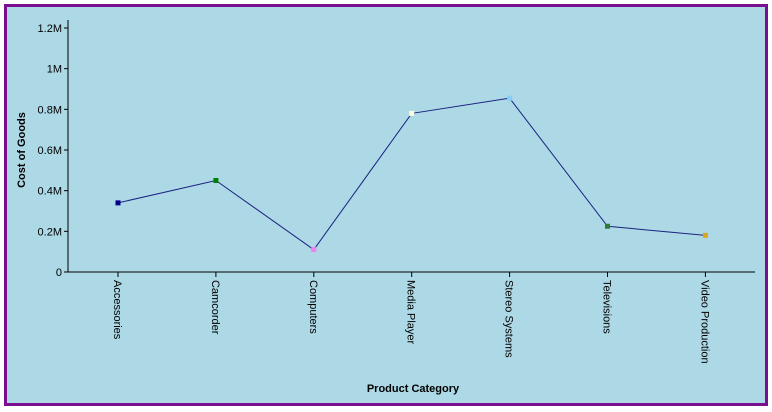  What do you see at coordinates (509, 319) in the screenshot?
I see `x-tick-label: Stereo Systems` at bounding box center [509, 319].